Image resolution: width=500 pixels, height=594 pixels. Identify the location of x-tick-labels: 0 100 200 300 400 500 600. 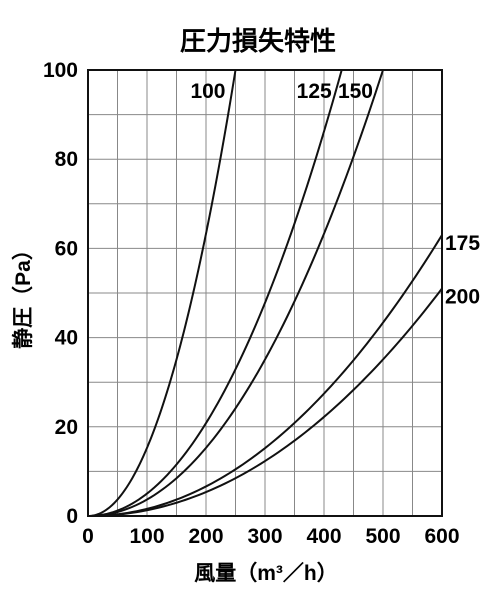
(270, 536).